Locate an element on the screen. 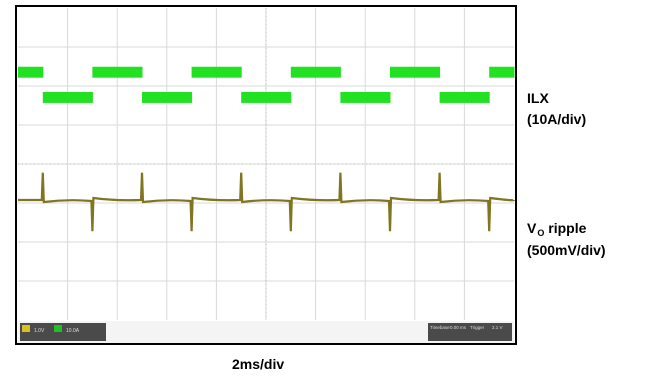 Image resolution: width=661 pixels, height=381 pixels. status-channel-2-scale: 10.0A is located at coordinates (73, 331).